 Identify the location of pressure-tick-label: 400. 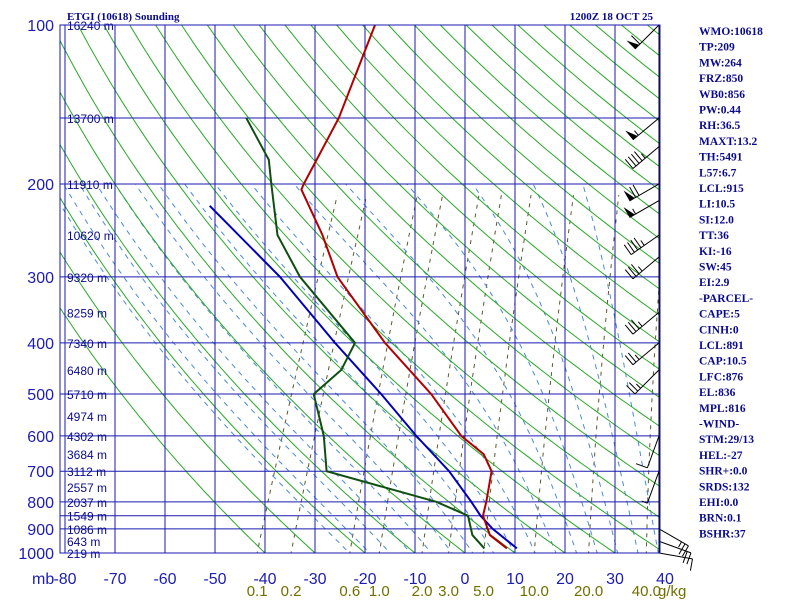
(40, 344).